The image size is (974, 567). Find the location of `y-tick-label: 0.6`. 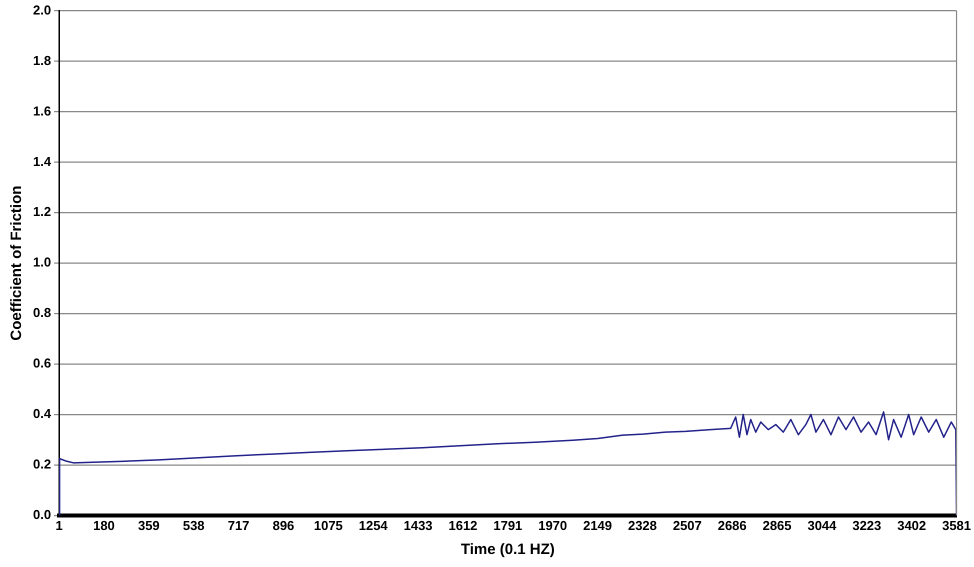

y-tick-label: 0.6 is located at coordinates (42, 363).